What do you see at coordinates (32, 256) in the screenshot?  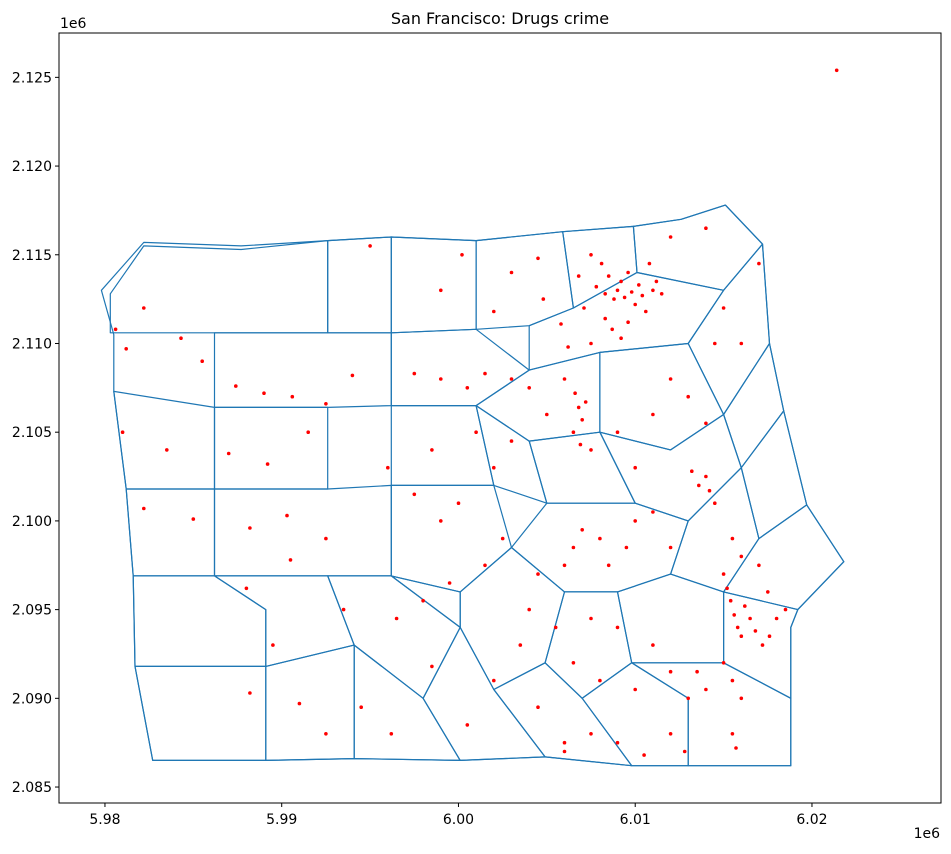 I see `y-tick-label: 2.115` at bounding box center [32, 256].